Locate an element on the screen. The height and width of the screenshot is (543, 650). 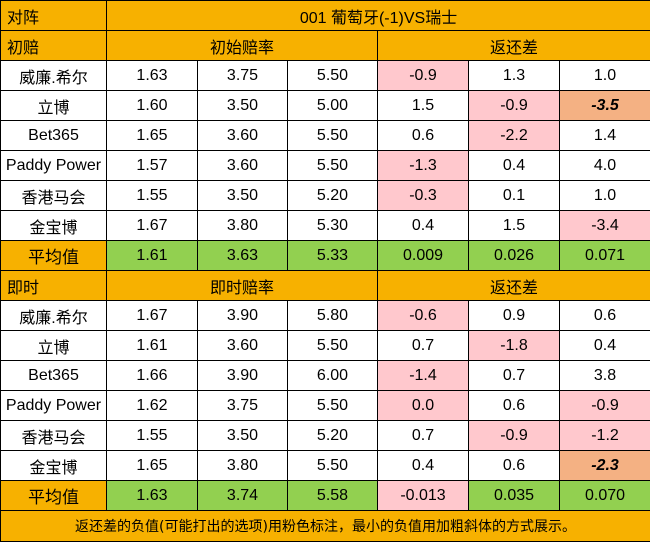
live-odds-label: 即时赔率 is located at coordinates (242, 285).